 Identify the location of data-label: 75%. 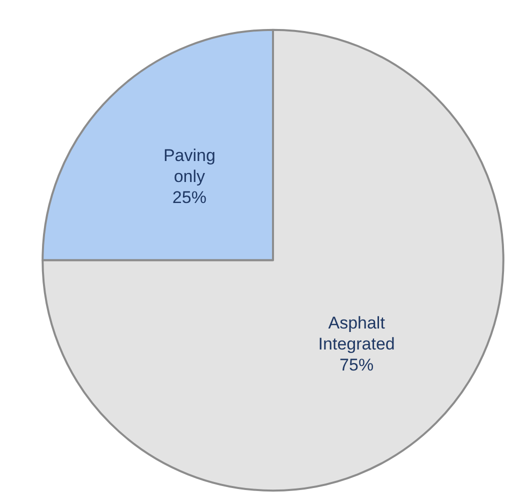
(357, 364).